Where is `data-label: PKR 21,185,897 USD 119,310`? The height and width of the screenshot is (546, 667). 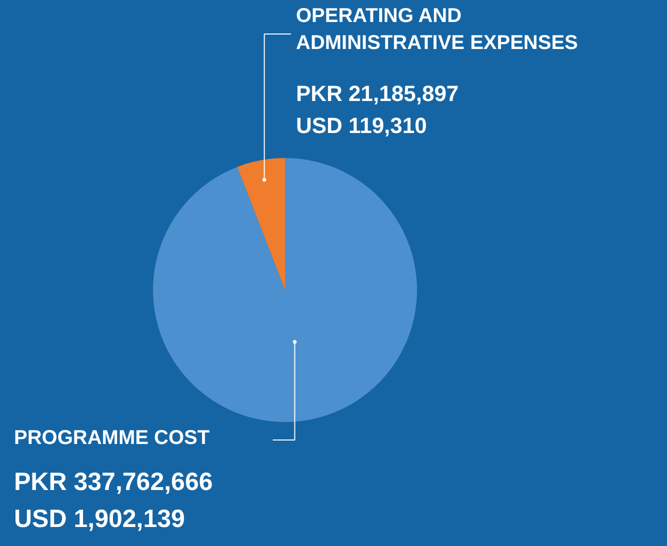 data-label: PKR 21,185,897 USD 119,310 is located at coordinates (377, 109).